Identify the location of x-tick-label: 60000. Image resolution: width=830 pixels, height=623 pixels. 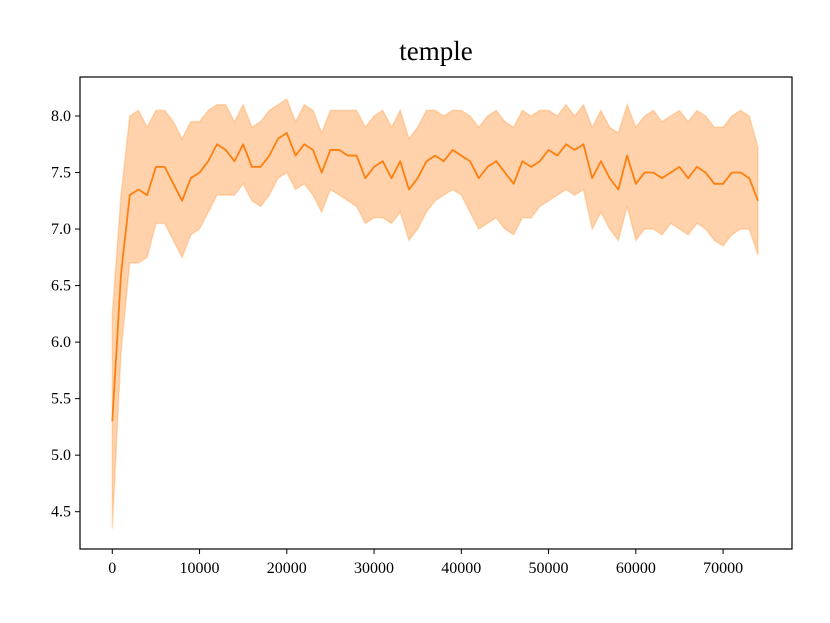
(636, 568).